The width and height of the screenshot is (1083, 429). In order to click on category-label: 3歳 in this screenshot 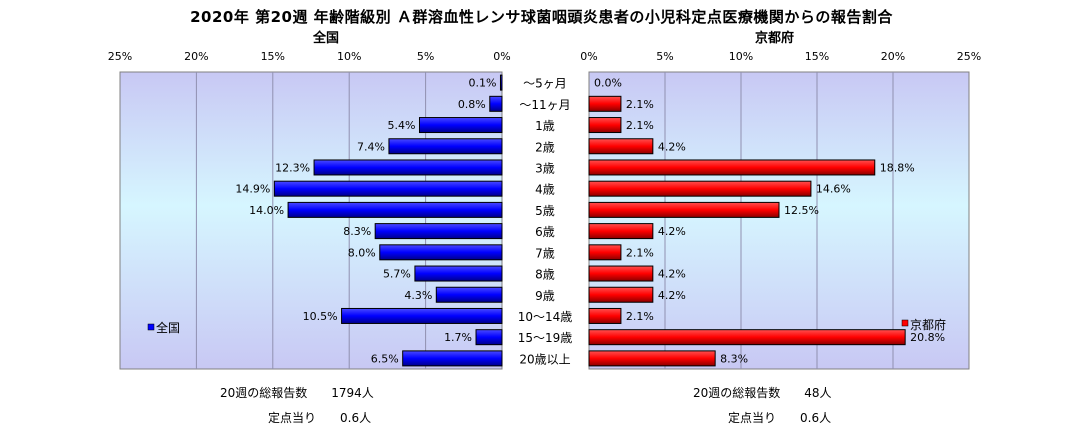, I will do `click(545, 168)`.